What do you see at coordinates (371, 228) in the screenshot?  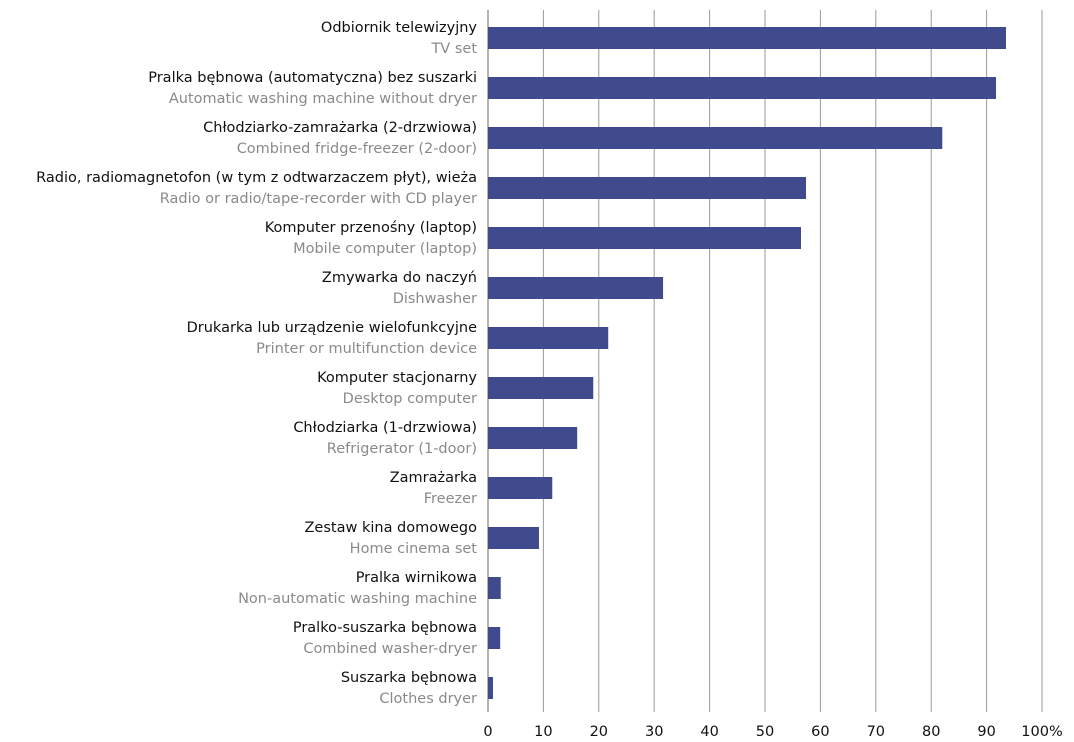 I see `category-label: Komputer przenośny (laptop)` at bounding box center [371, 228].